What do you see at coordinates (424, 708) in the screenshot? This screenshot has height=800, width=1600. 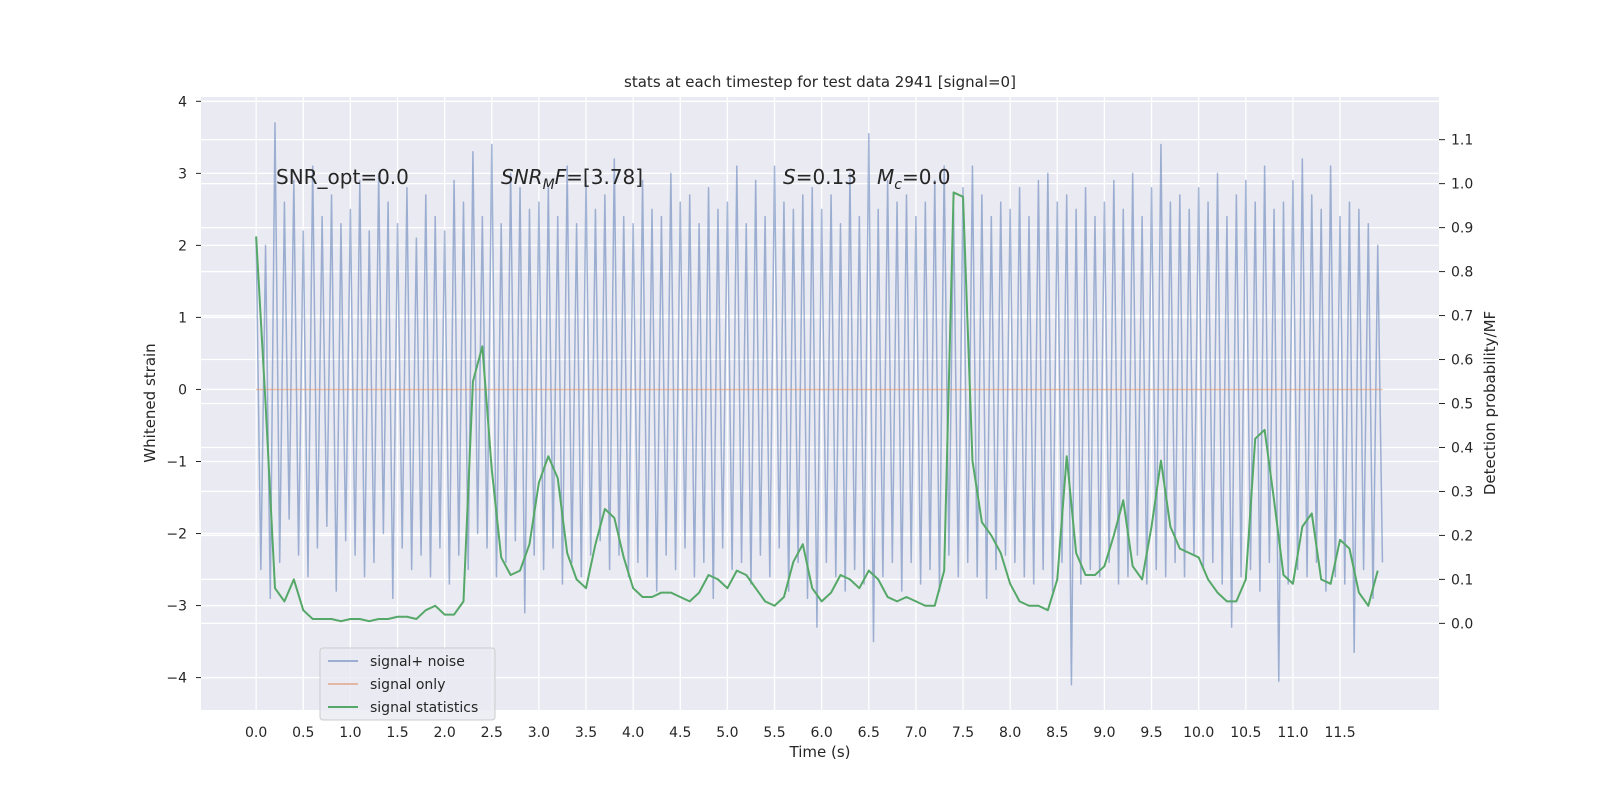 I see `legend-label: signal statistics` at bounding box center [424, 708].